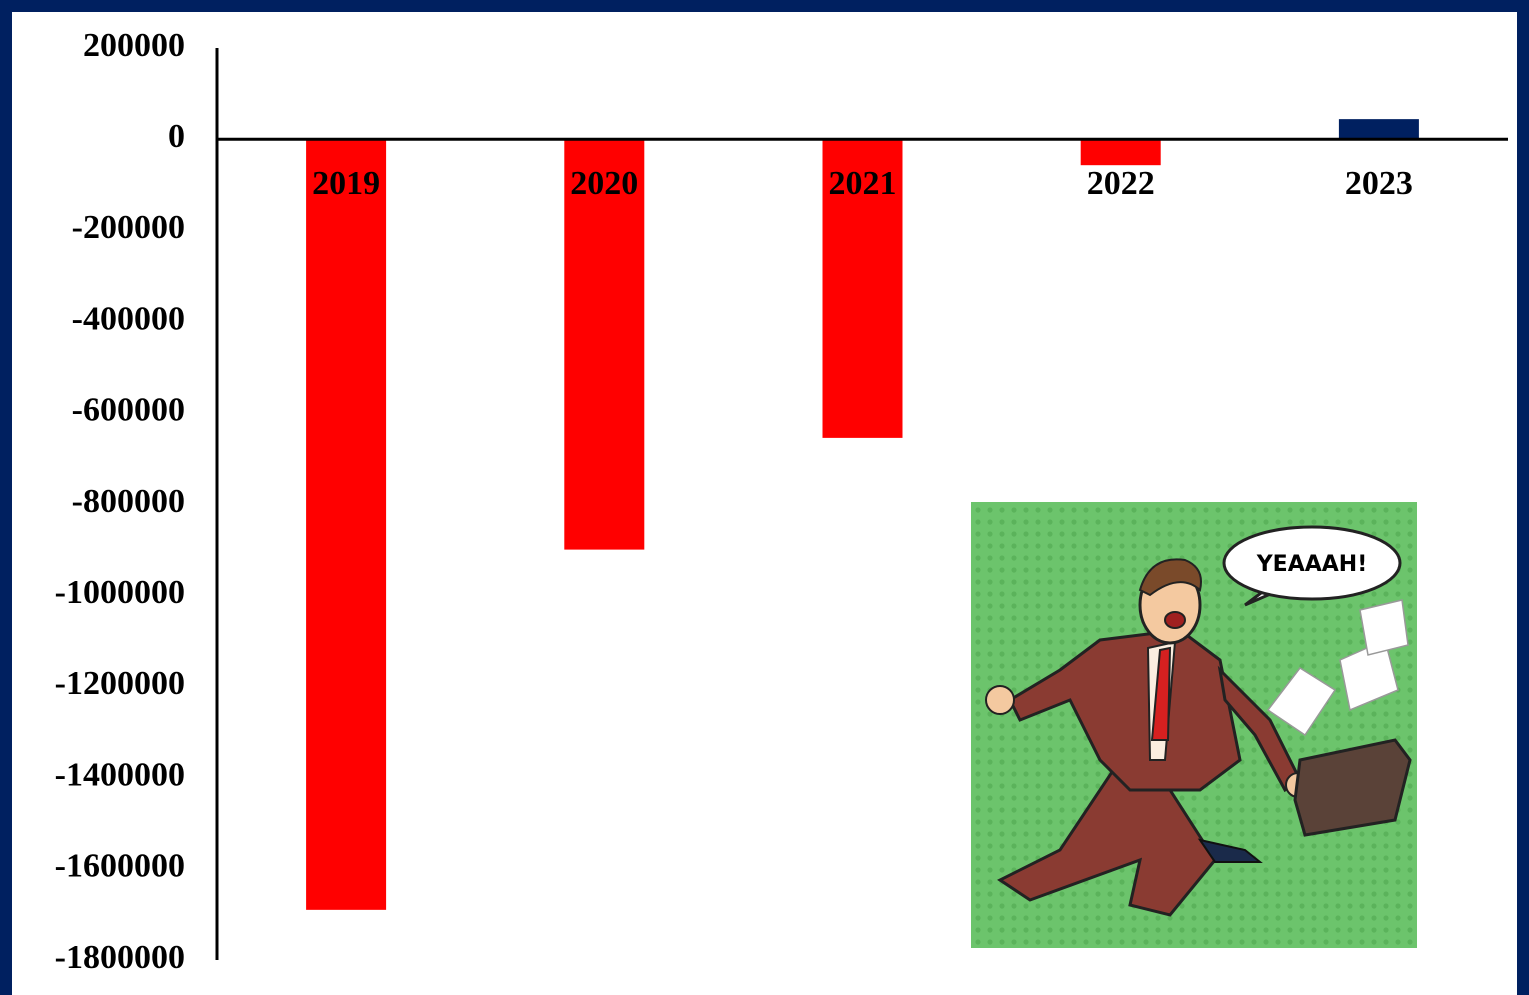  What do you see at coordinates (134, 45) in the screenshot?
I see `y-tick-label: 200000` at bounding box center [134, 45].